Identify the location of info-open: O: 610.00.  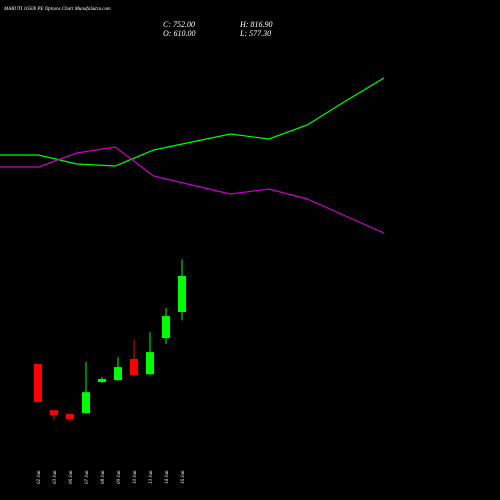
(179, 33).